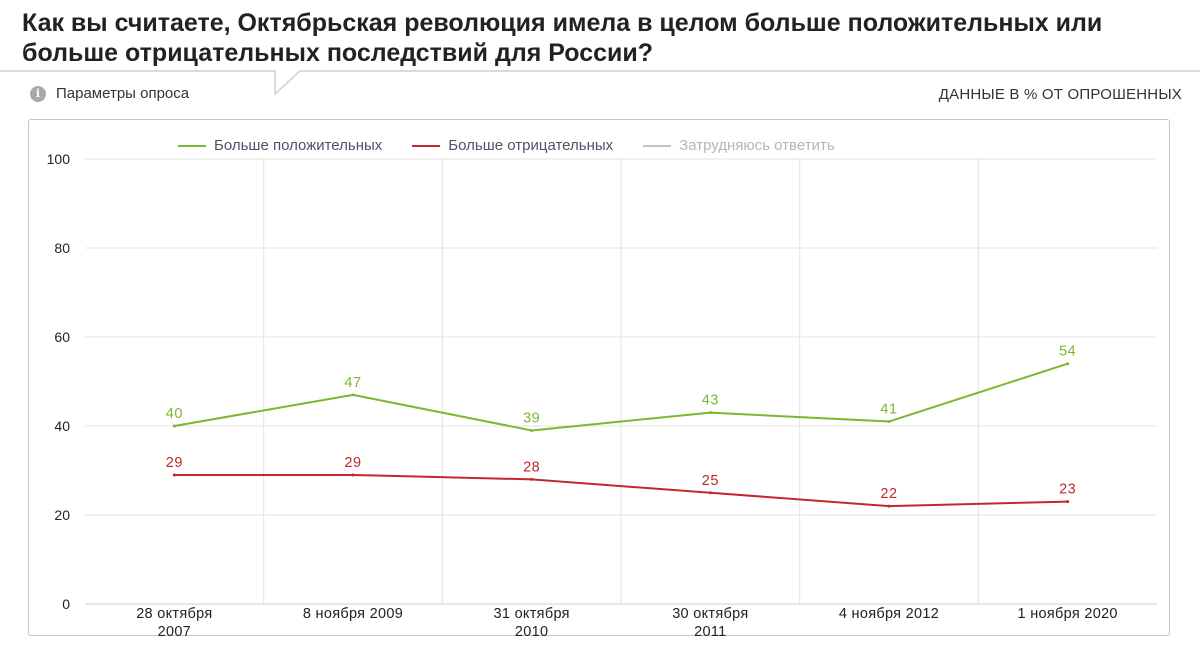  I want to click on units-label: ДАННЫЕ В % ОТ ОПРОШЕННЫХ, so click(1060, 94).